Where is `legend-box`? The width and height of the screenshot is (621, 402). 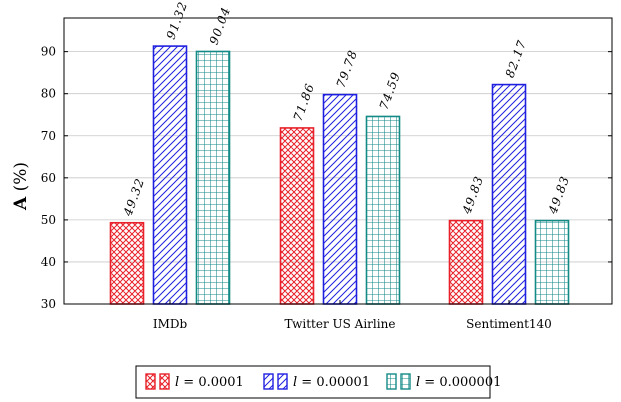
legend-box is located at coordinates (313, 382).